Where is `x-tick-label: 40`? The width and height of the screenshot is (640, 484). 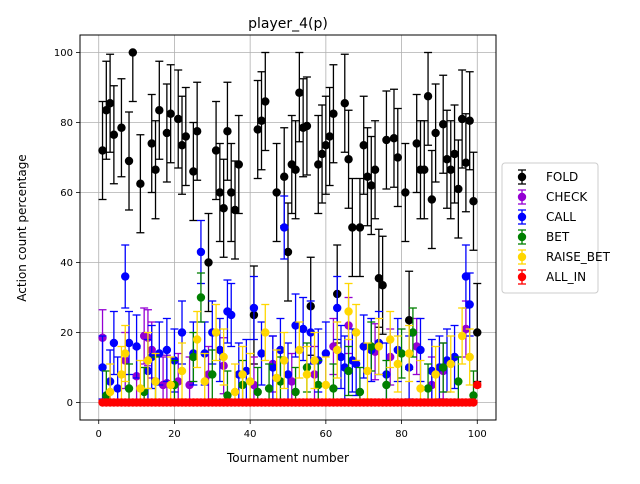
x-tick-label: 40 is located at coordinates (250, 434).